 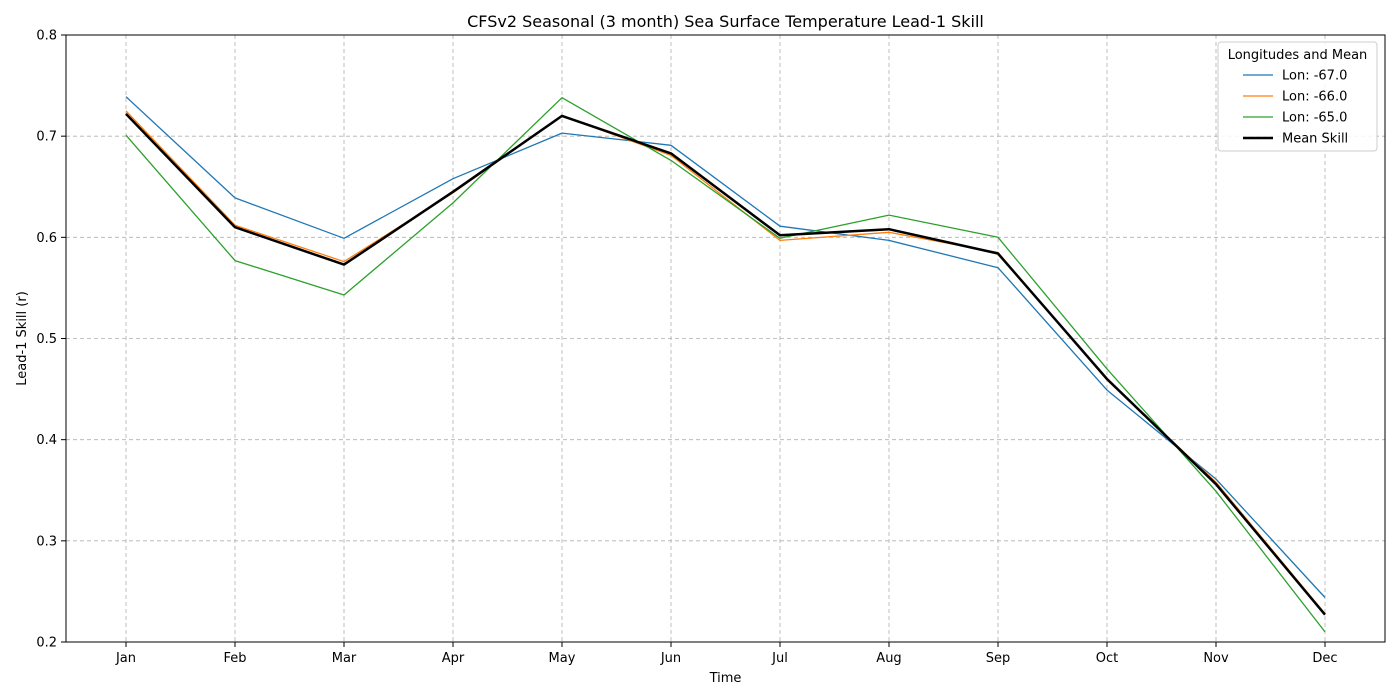 What do you see at coordinates (1315, 139) in the screenshot?
I see `legend-entry-label: Mean Skill` at bounding box center [1315, 139].